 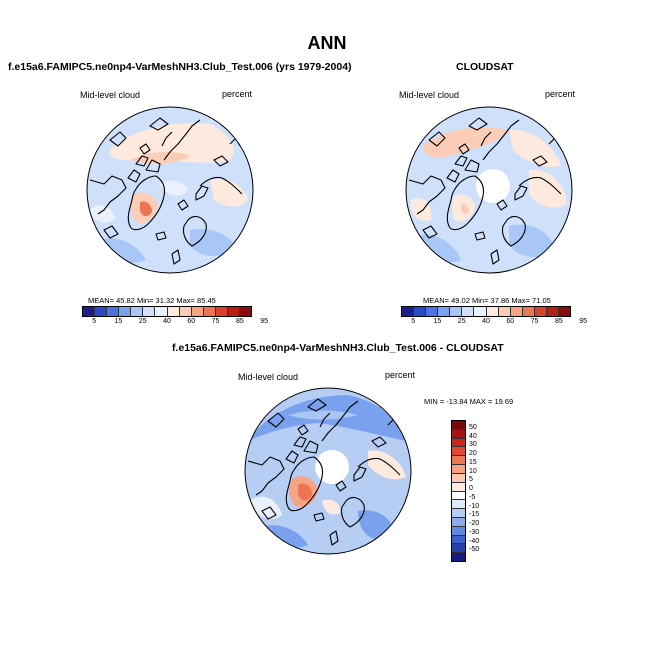 What do you see at coordinates (110, 95) in the screenshot?
I see `model-variable-label: Mid-level cloud` at bounding box center [110, 95].